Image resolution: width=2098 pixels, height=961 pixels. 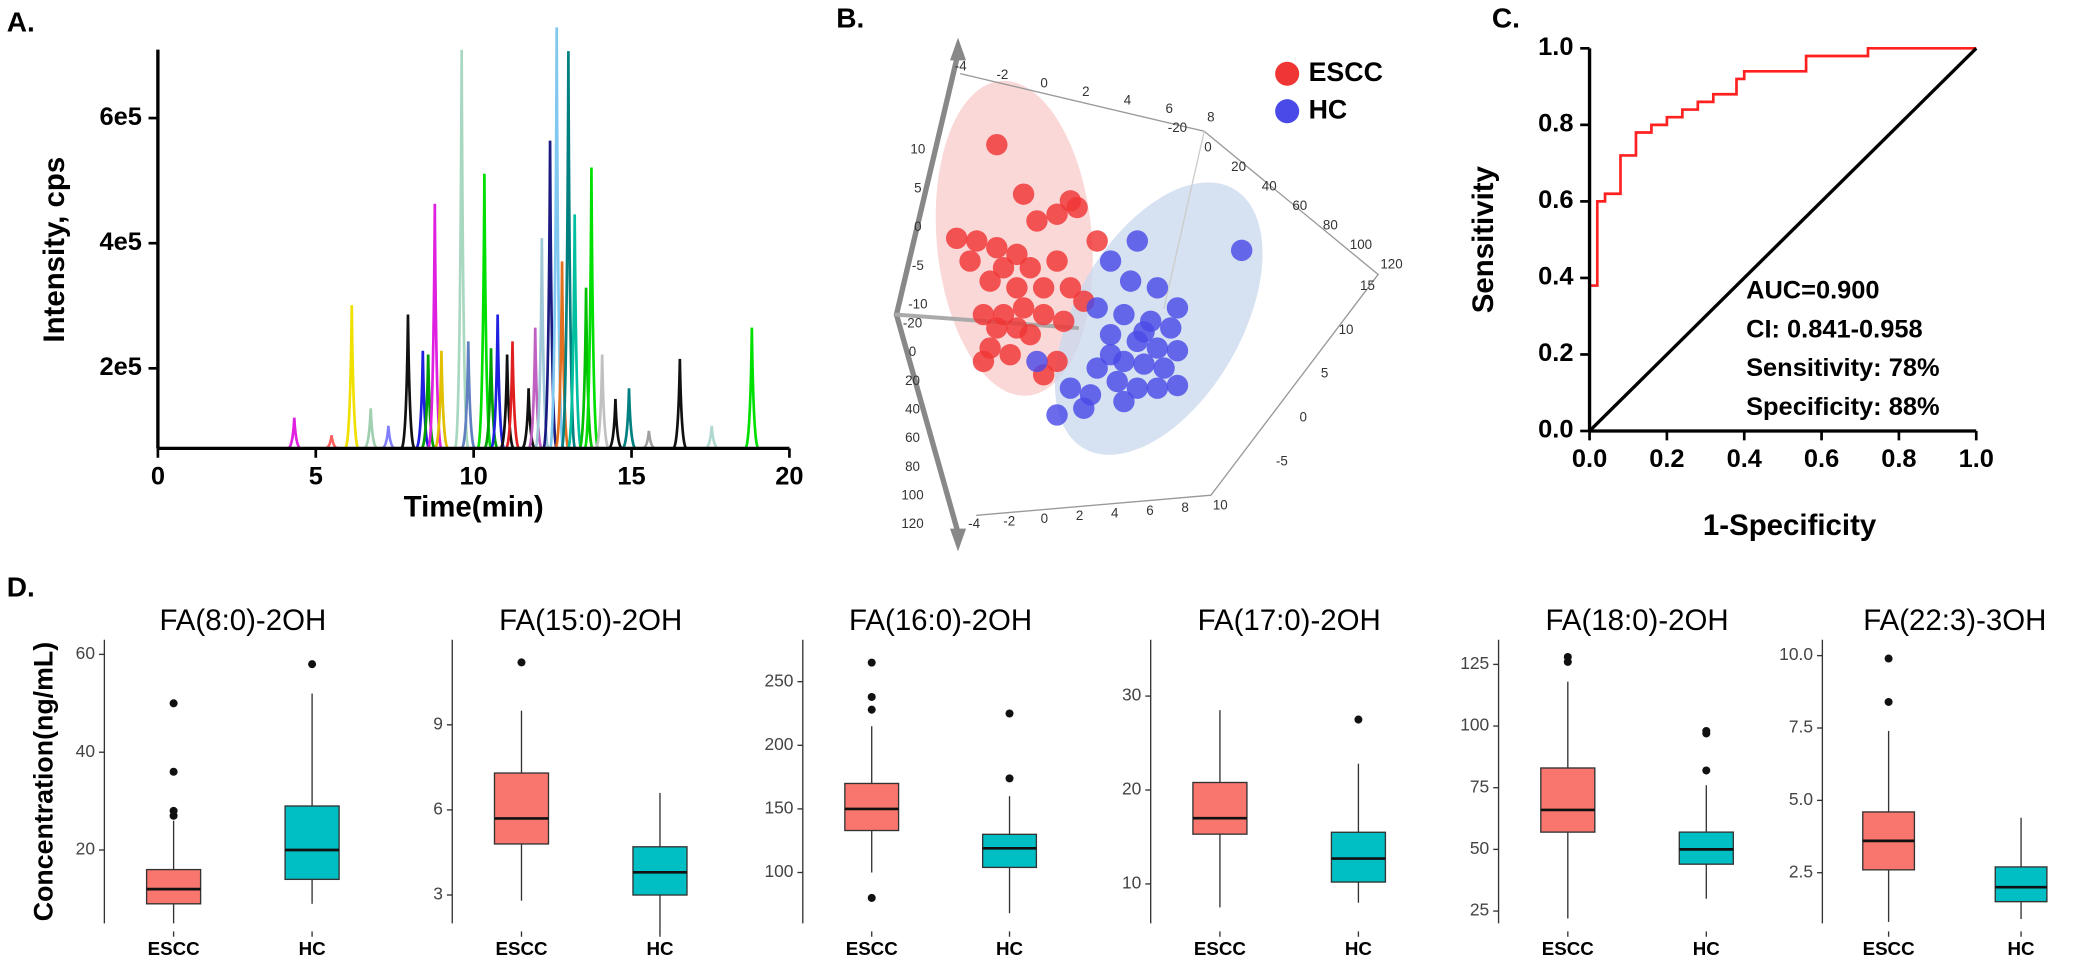 What do you see at coordinates (1954, 620) in the screenshot?
I see `box-title: FA(22:3)-3OH` at bounding box center [1954, 620].